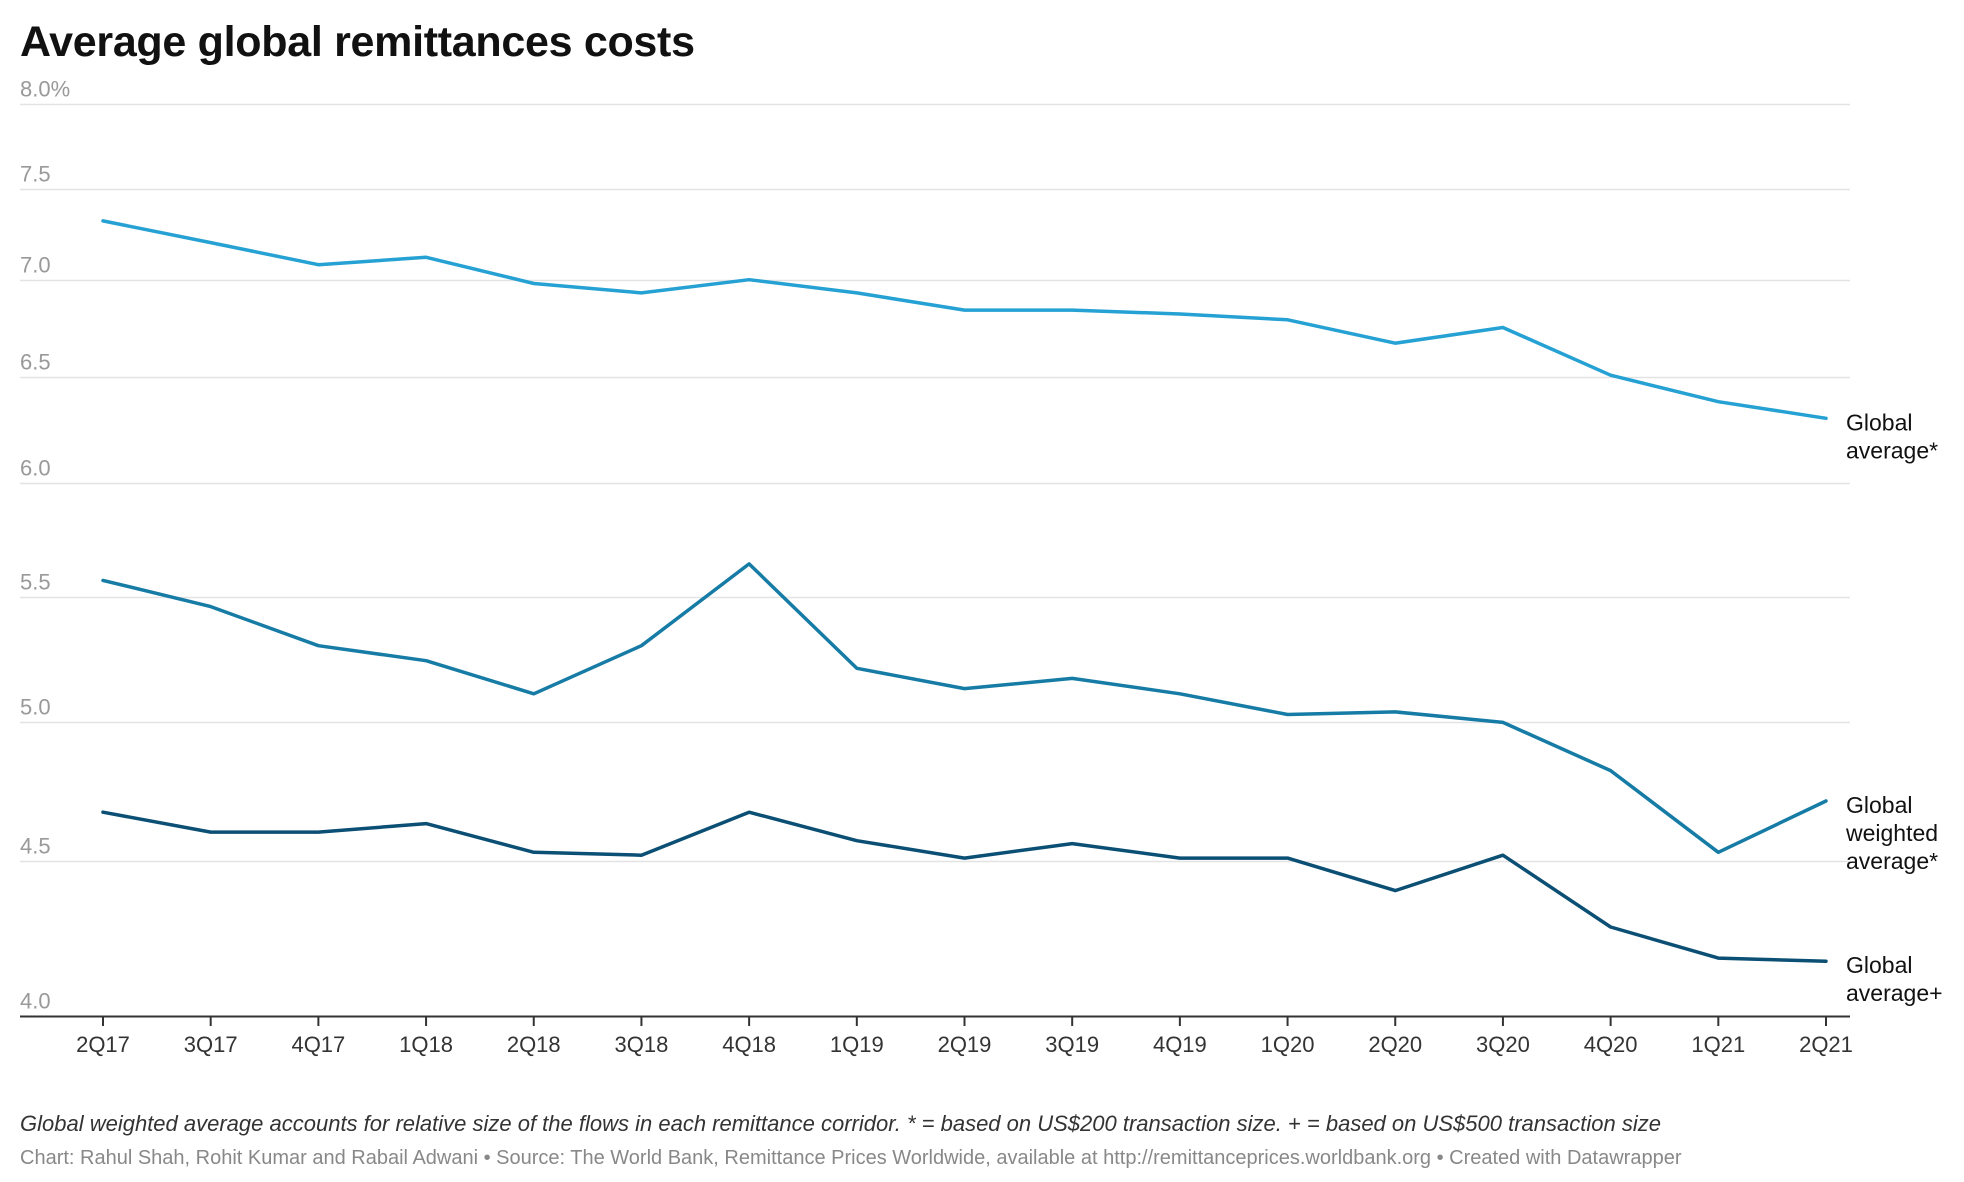 The height and width of the screenshot is (1182, 1964). Describe the element at coordinates (35, 174) in the screenshot. I see `y-tick-label: 7.5` at that location.